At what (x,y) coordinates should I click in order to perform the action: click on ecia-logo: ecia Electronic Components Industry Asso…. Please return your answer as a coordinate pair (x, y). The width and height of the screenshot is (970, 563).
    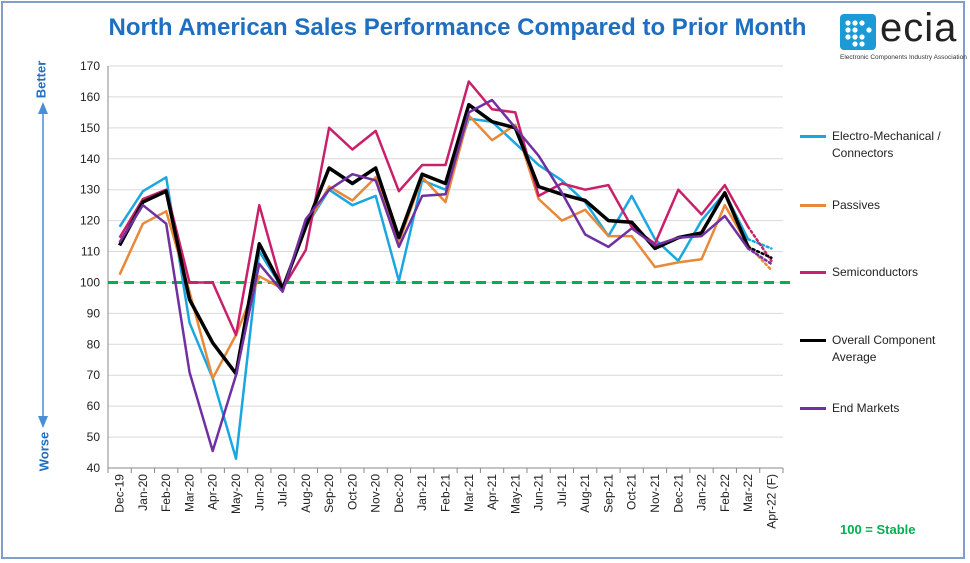
    Looking at the image, I should click on (903, 35).